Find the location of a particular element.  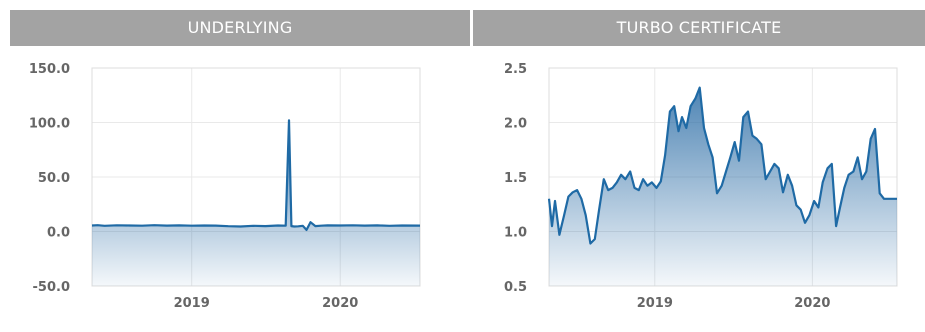

turbo-certificate-header: TURBO CERTIFICATE is located at coordinates (699, 28).